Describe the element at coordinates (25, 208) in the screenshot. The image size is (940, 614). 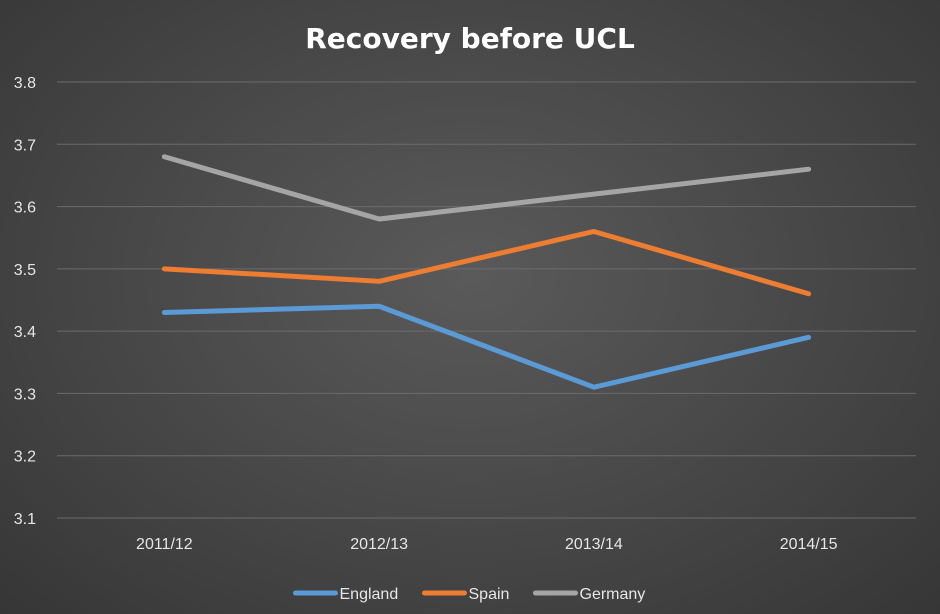
I see `y-tick-label: 3.6` at that location.